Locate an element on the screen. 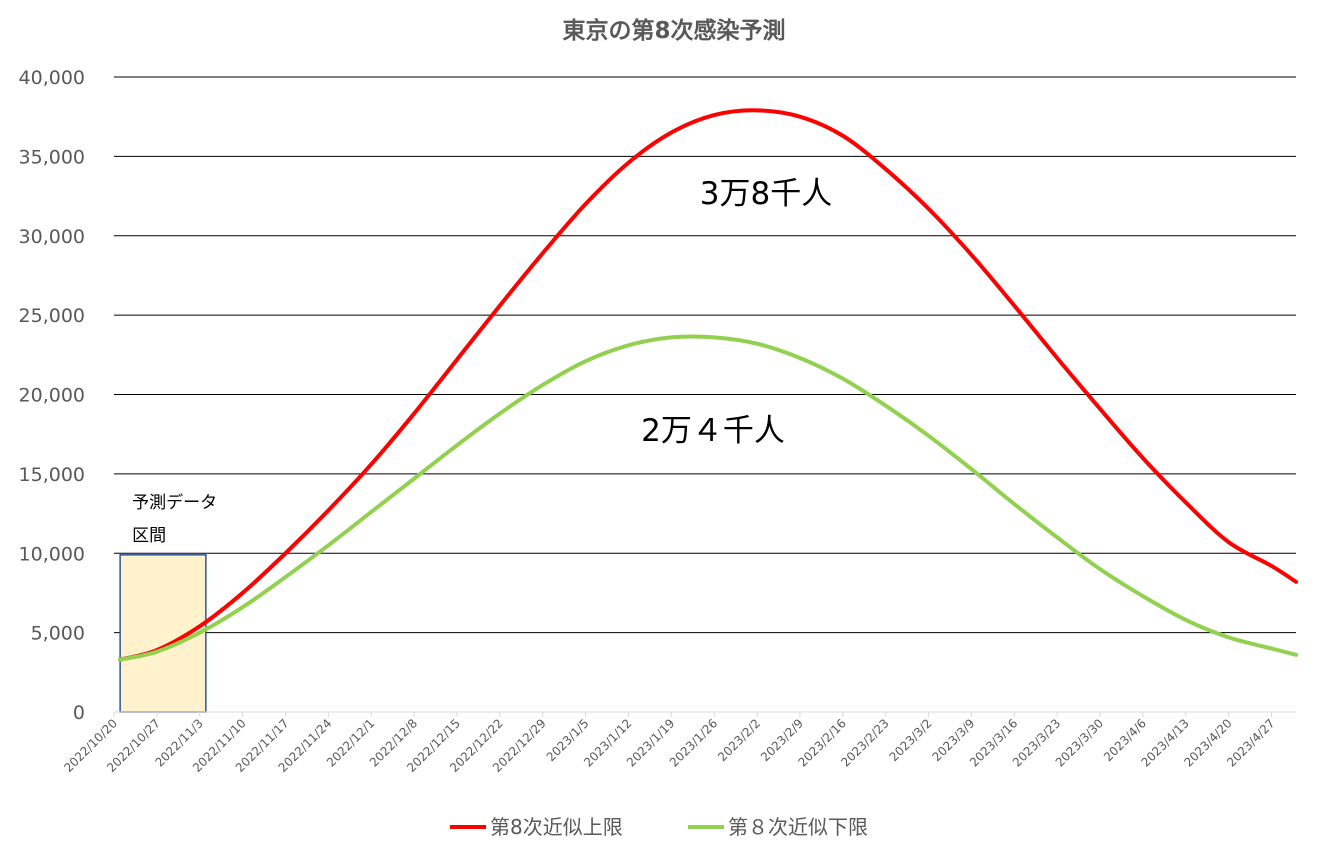  y-tick-label: 40,000 is located at coordinates (52, 78).